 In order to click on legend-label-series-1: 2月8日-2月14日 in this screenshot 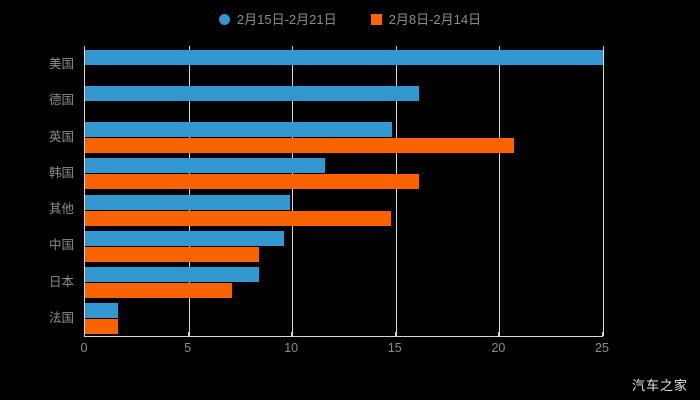, I will do `click(435, 19)`.